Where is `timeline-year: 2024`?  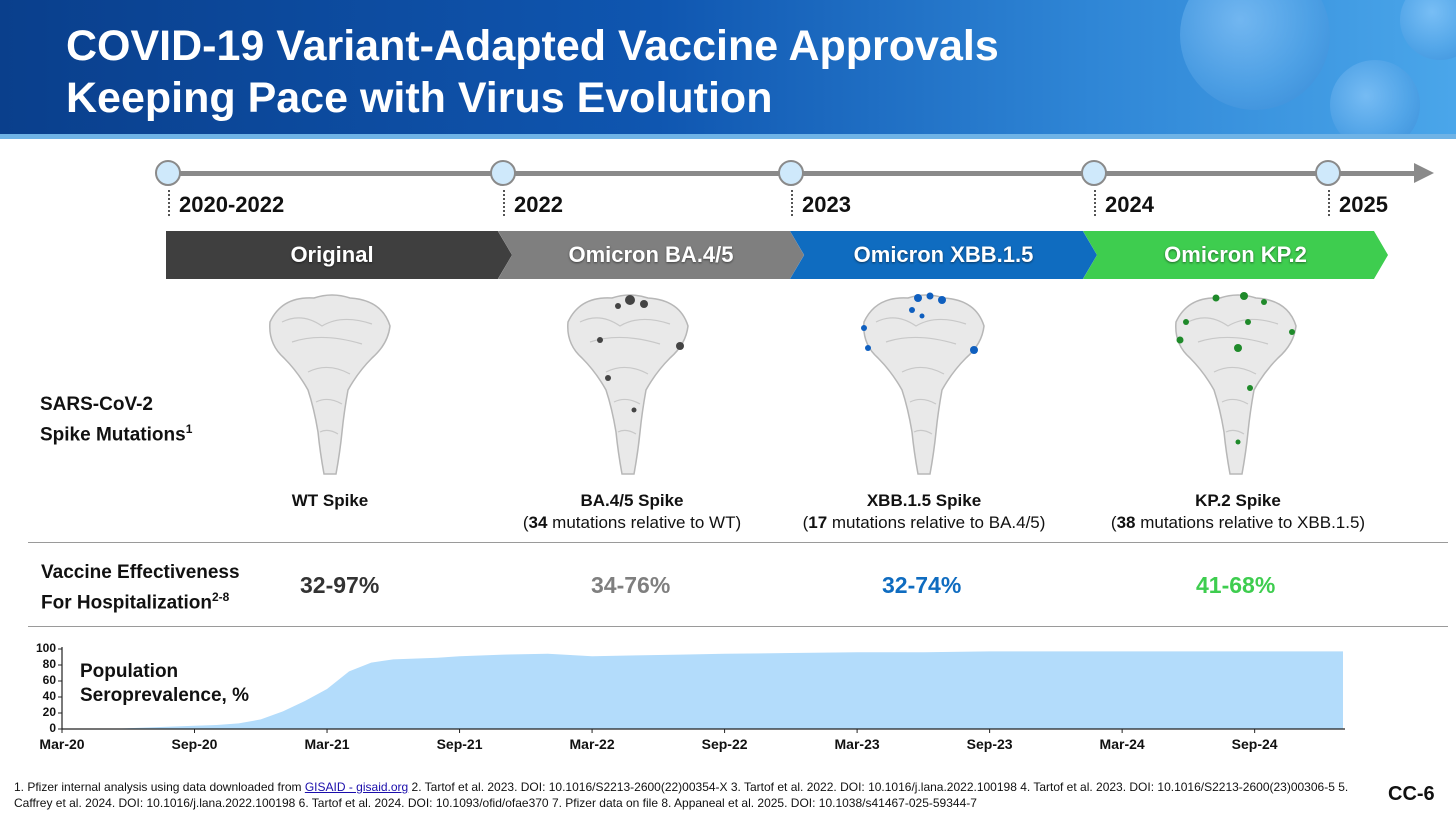 timeline-year: 2024 is located at coordinates (1129, 204).